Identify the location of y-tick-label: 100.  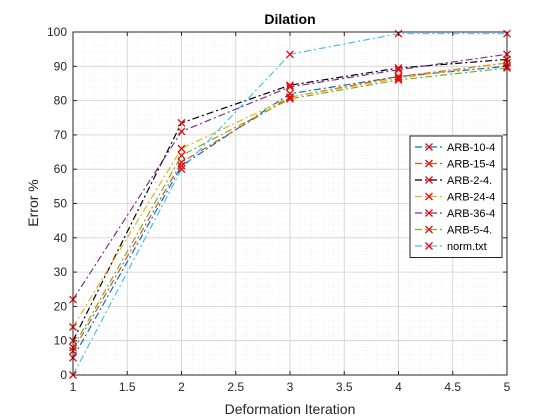
(57, 32).